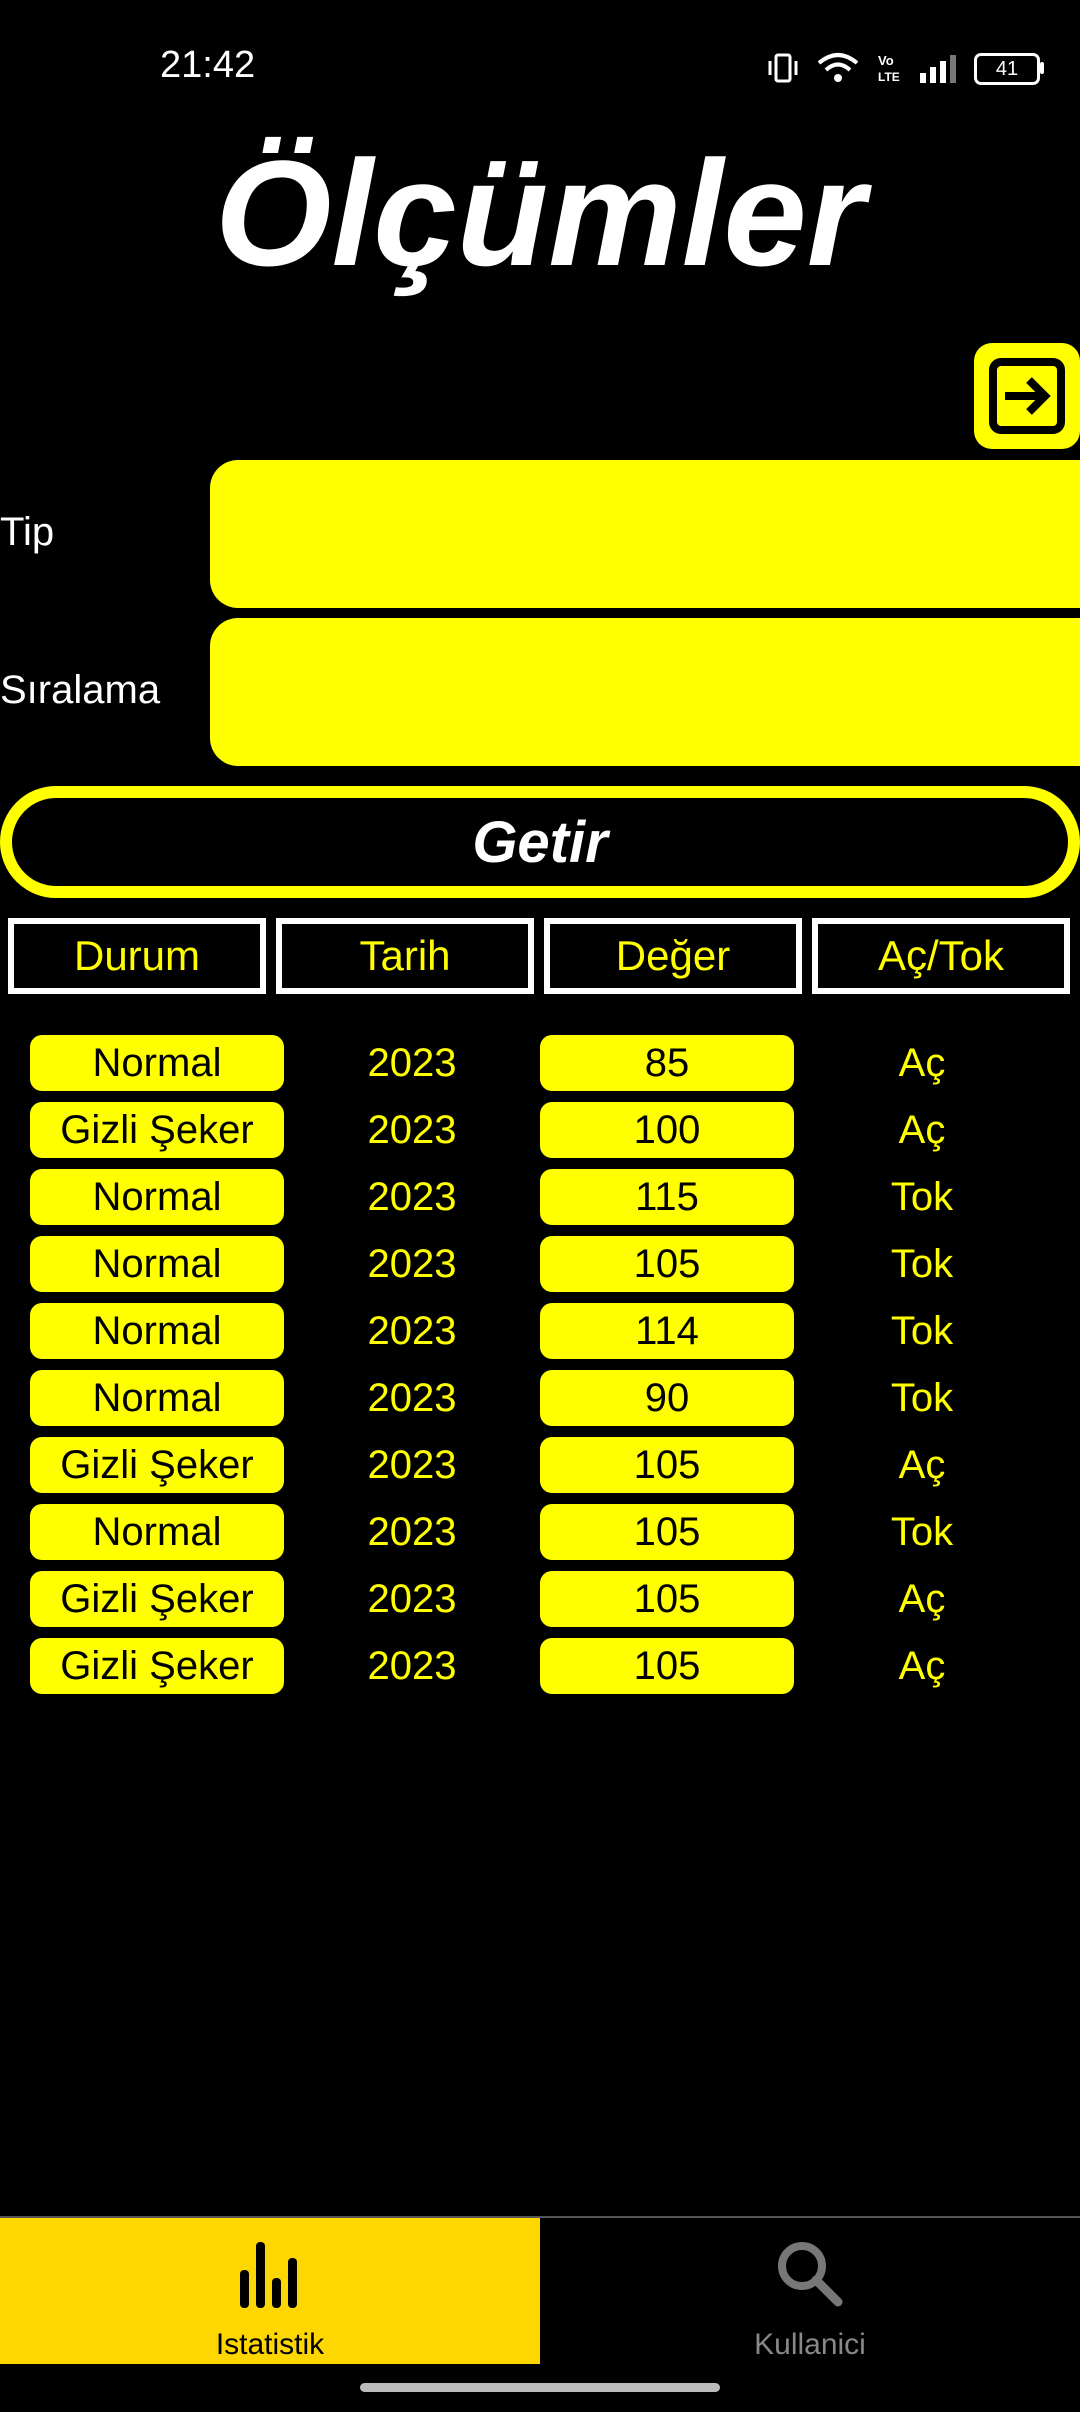  What do you see at coordinates (889, 77) in the screenshot?
I see `svg-text: LTE` at bounding box center [889, 77].